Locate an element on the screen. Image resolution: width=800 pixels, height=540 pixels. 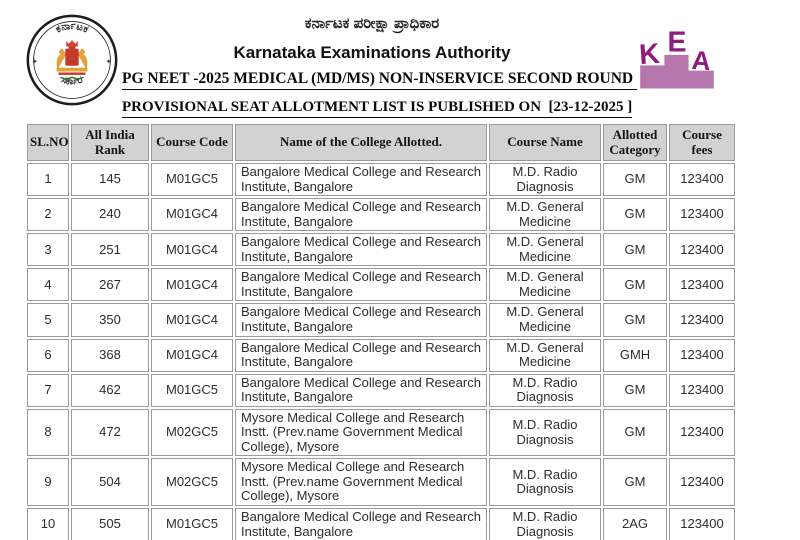
cell-slno: 9 is located at coordinates (48, 482).